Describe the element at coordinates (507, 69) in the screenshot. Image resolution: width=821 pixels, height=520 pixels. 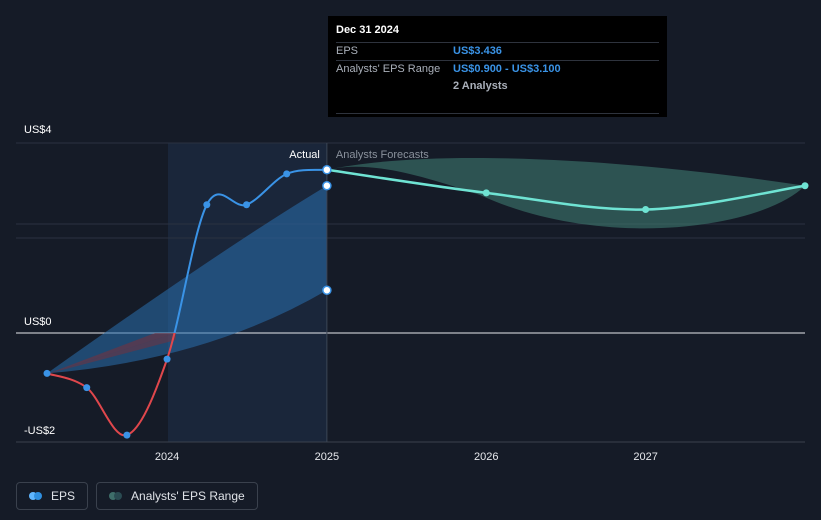
I see `tooltip-range-value: US$0.900 - US$3.100` at that location.